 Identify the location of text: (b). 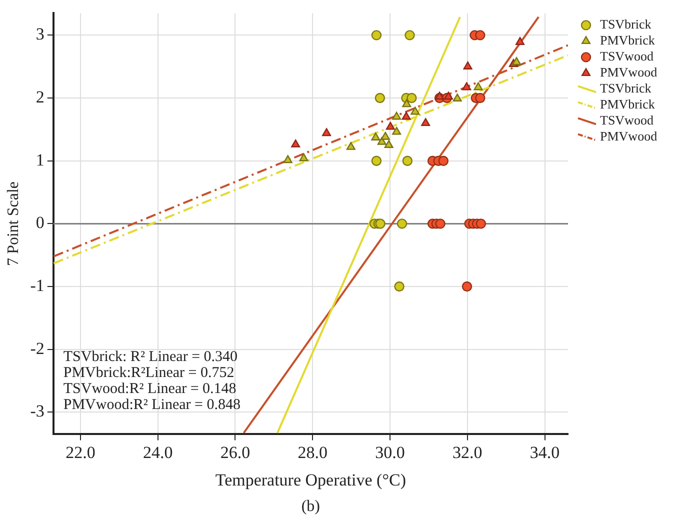
(310, 507).